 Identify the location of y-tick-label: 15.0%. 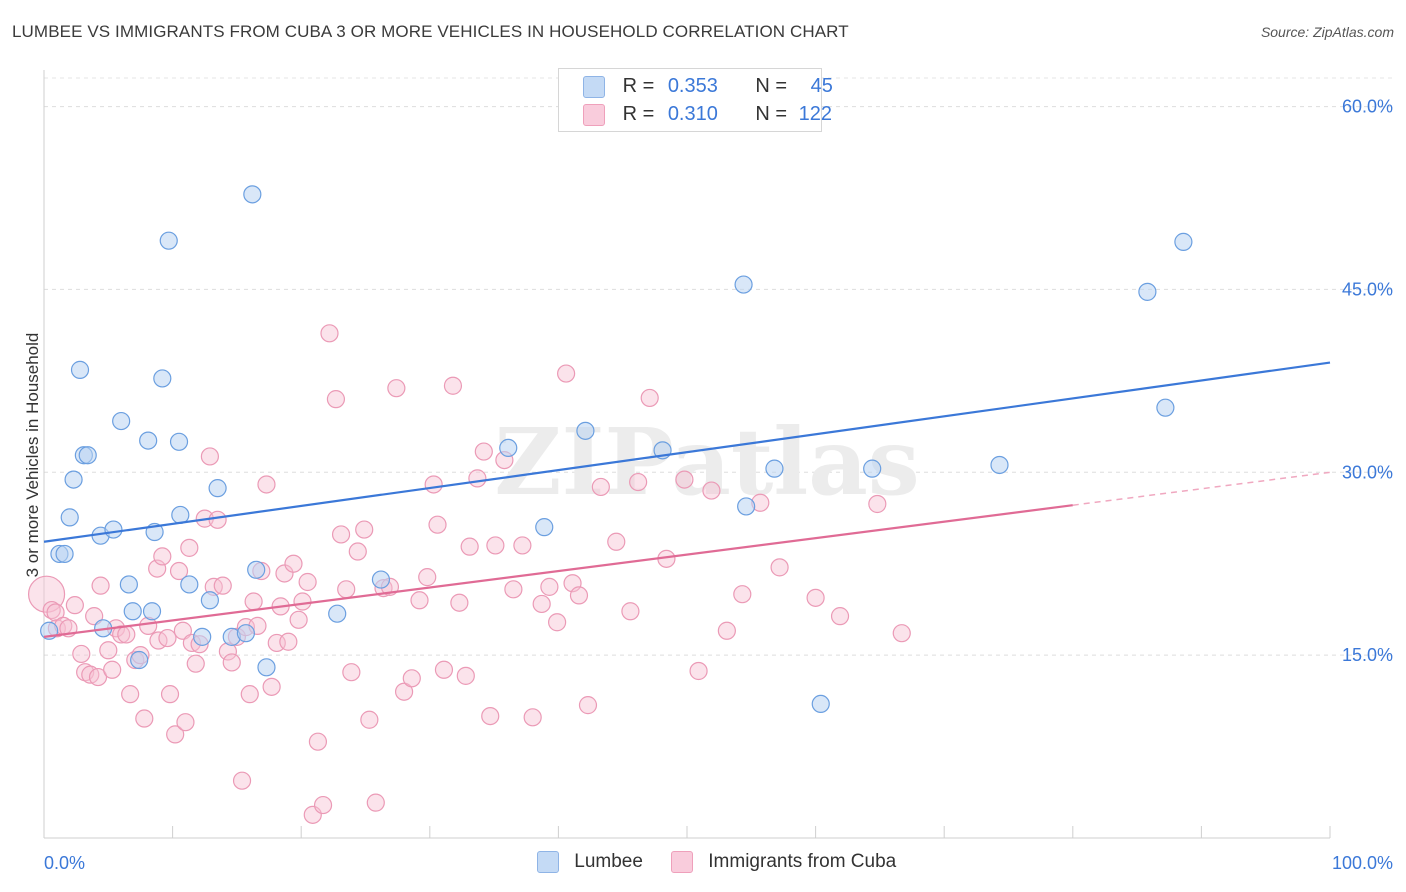
(1367, 655).